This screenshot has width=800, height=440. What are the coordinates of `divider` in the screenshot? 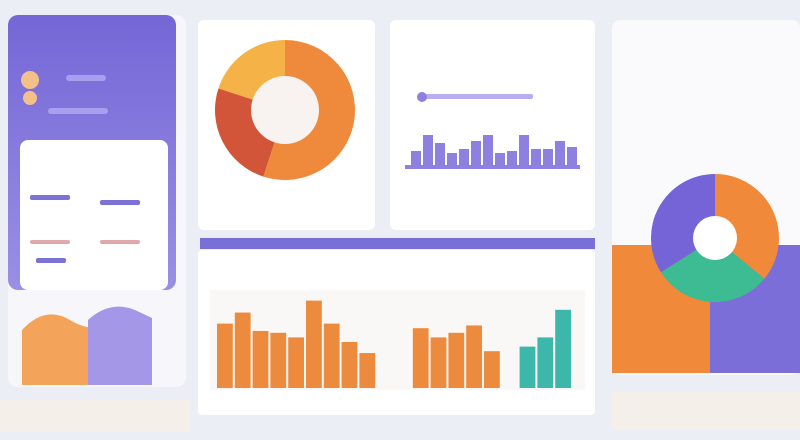 It's located at (397, 243).